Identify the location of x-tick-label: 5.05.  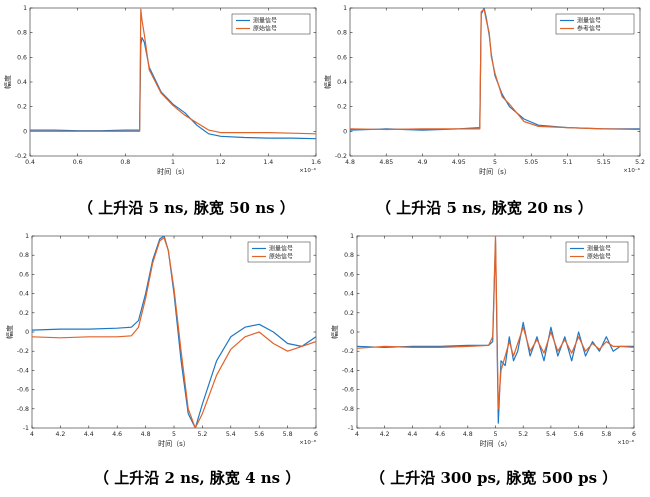
(531, 162).